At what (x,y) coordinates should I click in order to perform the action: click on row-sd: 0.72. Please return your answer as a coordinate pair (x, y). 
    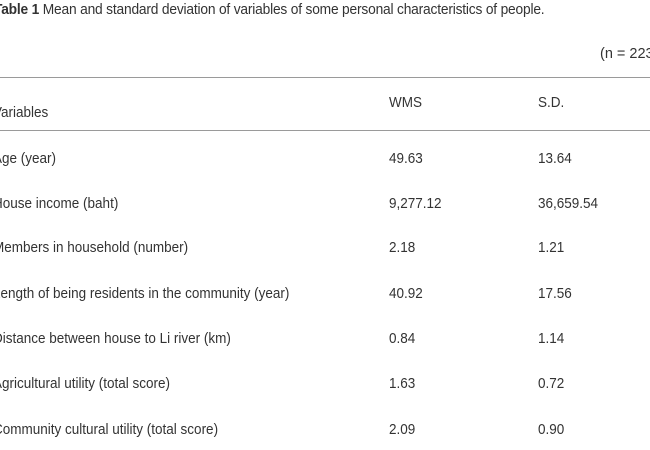
    Looking at the image, I should click on (551, 383).